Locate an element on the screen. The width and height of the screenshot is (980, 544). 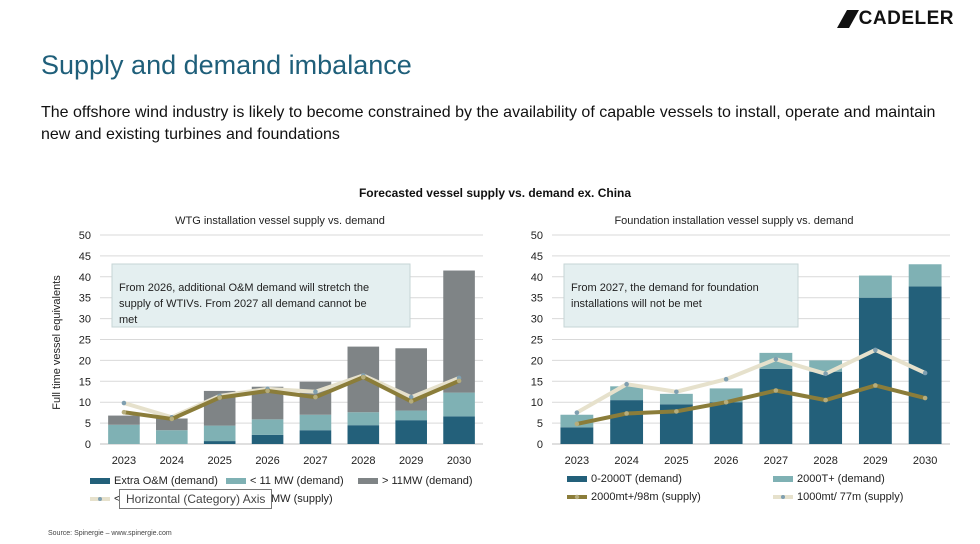
foundation-y-tick-label: 45 is located at coordinates (537, 257).